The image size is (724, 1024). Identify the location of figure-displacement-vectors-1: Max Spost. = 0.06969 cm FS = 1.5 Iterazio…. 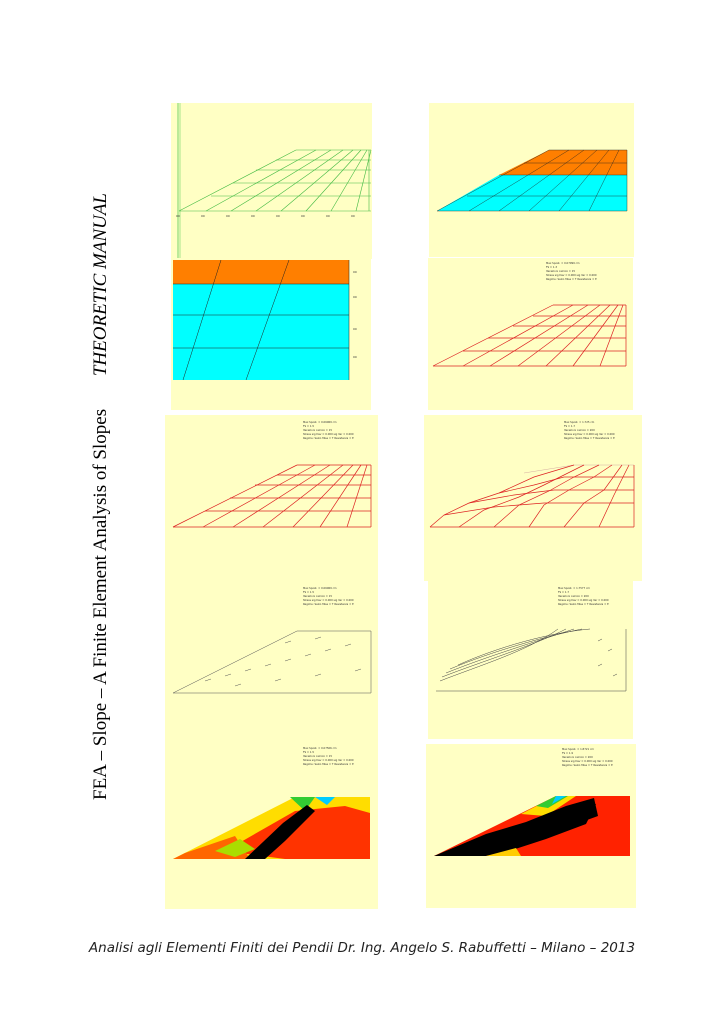
(271, 661).